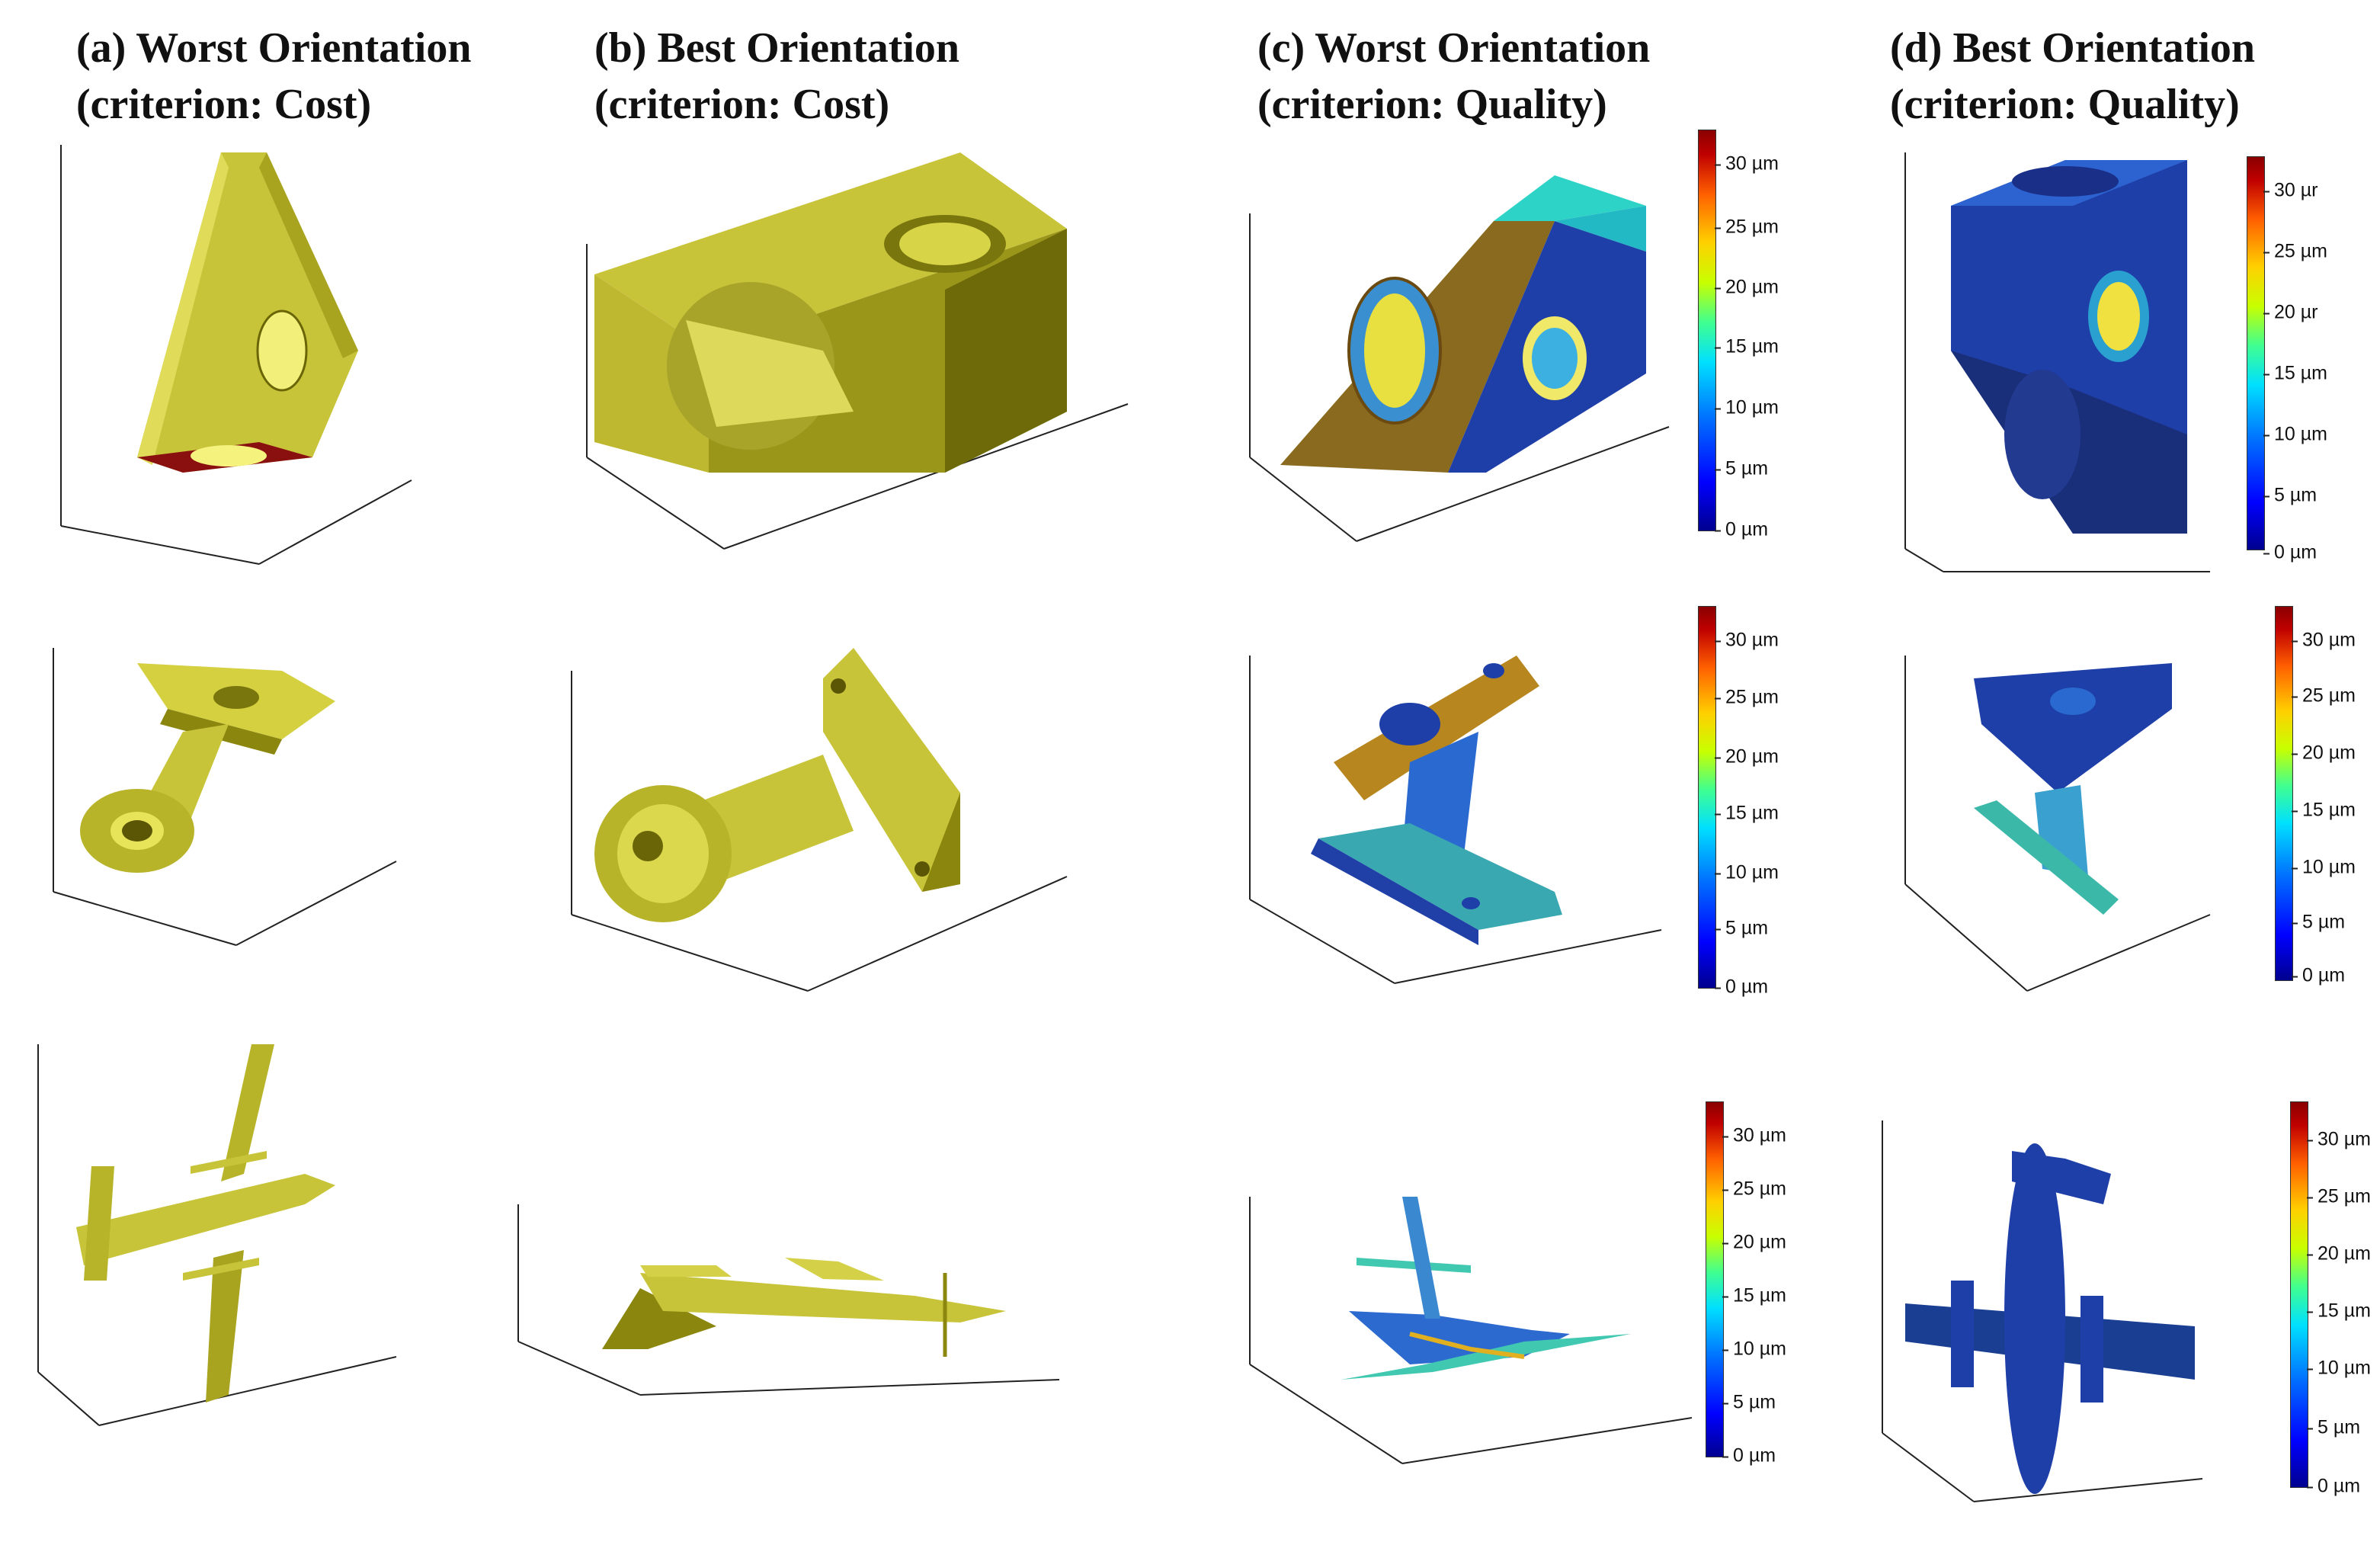 The height and width of the screenshot is (1542, 2380). What do you see at coordinates (1741, 987) in the screenshot?
I see `colorbar-c2-tick-0: 0 µm` at bounding box center [1741, 987].